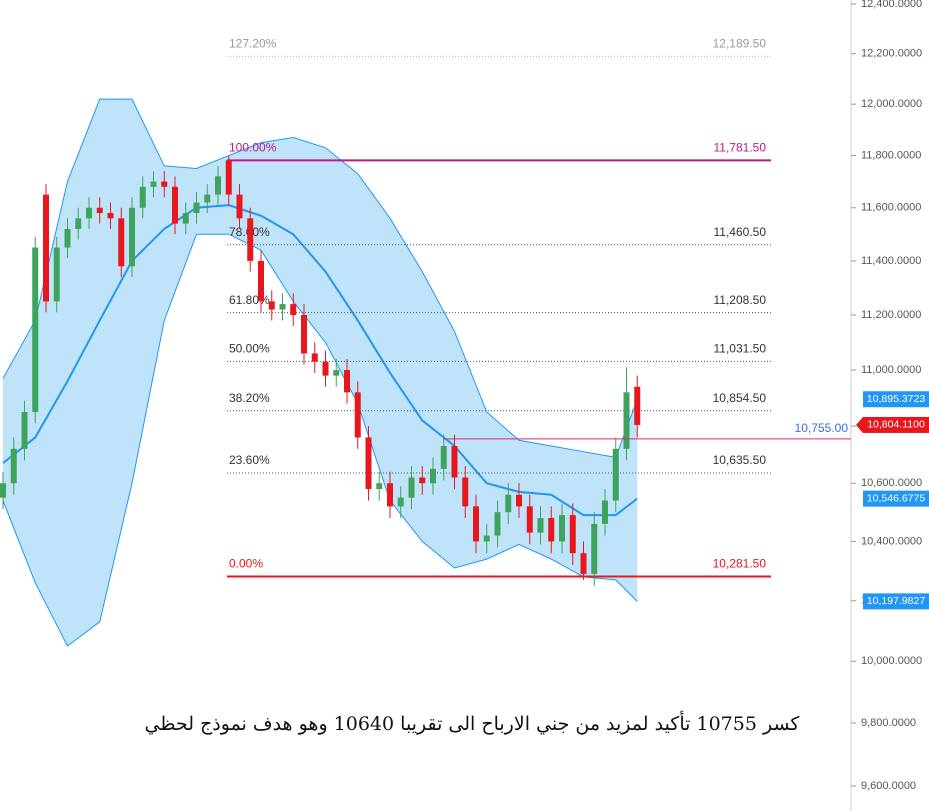  I want to click on fib-value: 12,189.50, so click(740, 43).